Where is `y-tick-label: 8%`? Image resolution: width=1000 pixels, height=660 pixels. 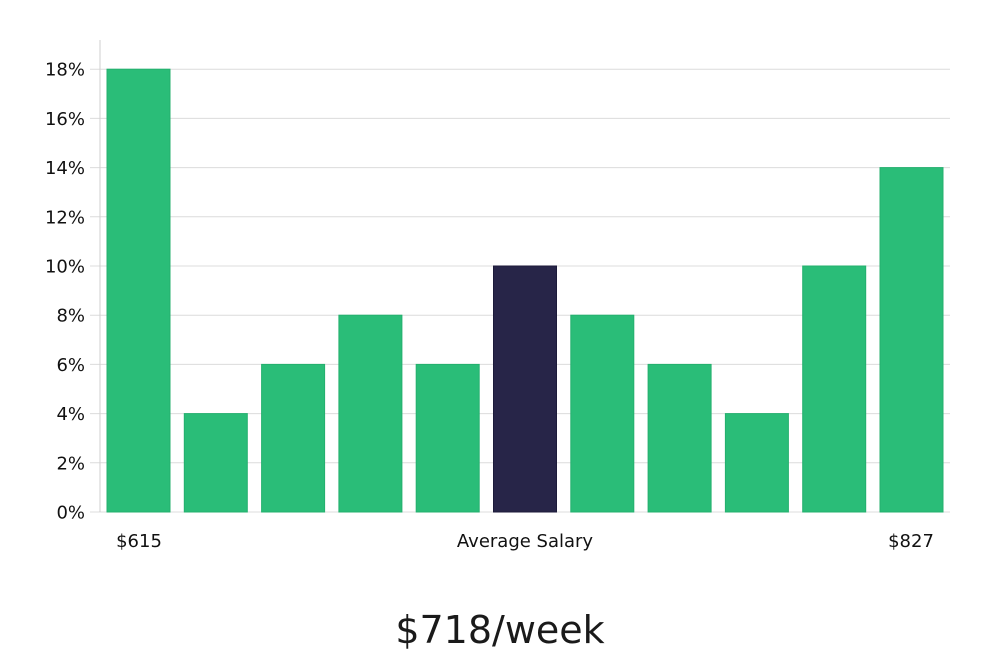 y-tick-label: 8% is located at coordinates (70, 316).